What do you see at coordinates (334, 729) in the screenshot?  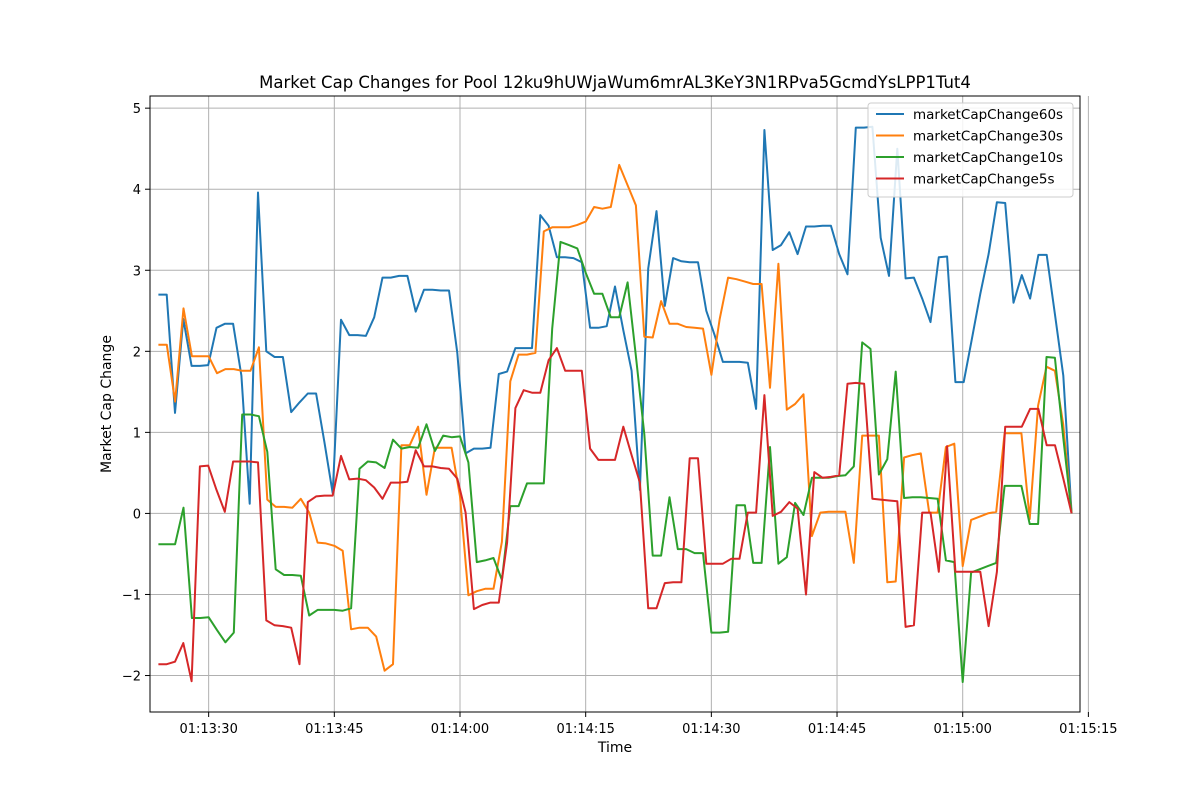 I see `x-tick-label: 01:13:45` at bounding box center [334, 729].